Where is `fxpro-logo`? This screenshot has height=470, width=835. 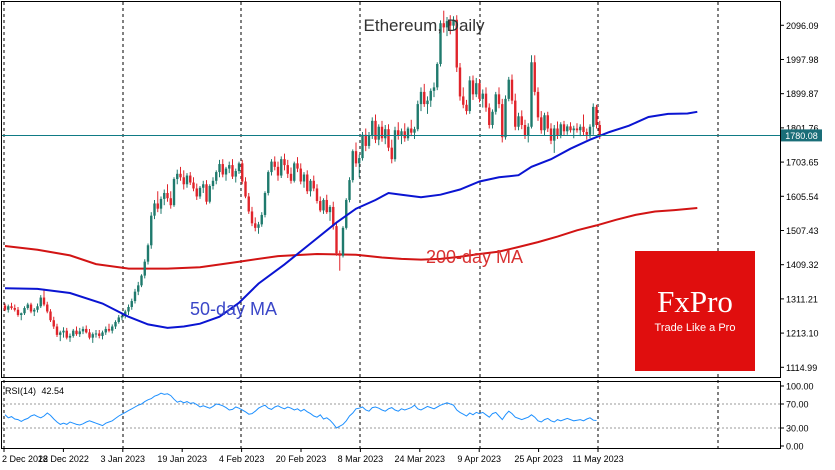
fxpro-logo is located at coordinates (695, 311).